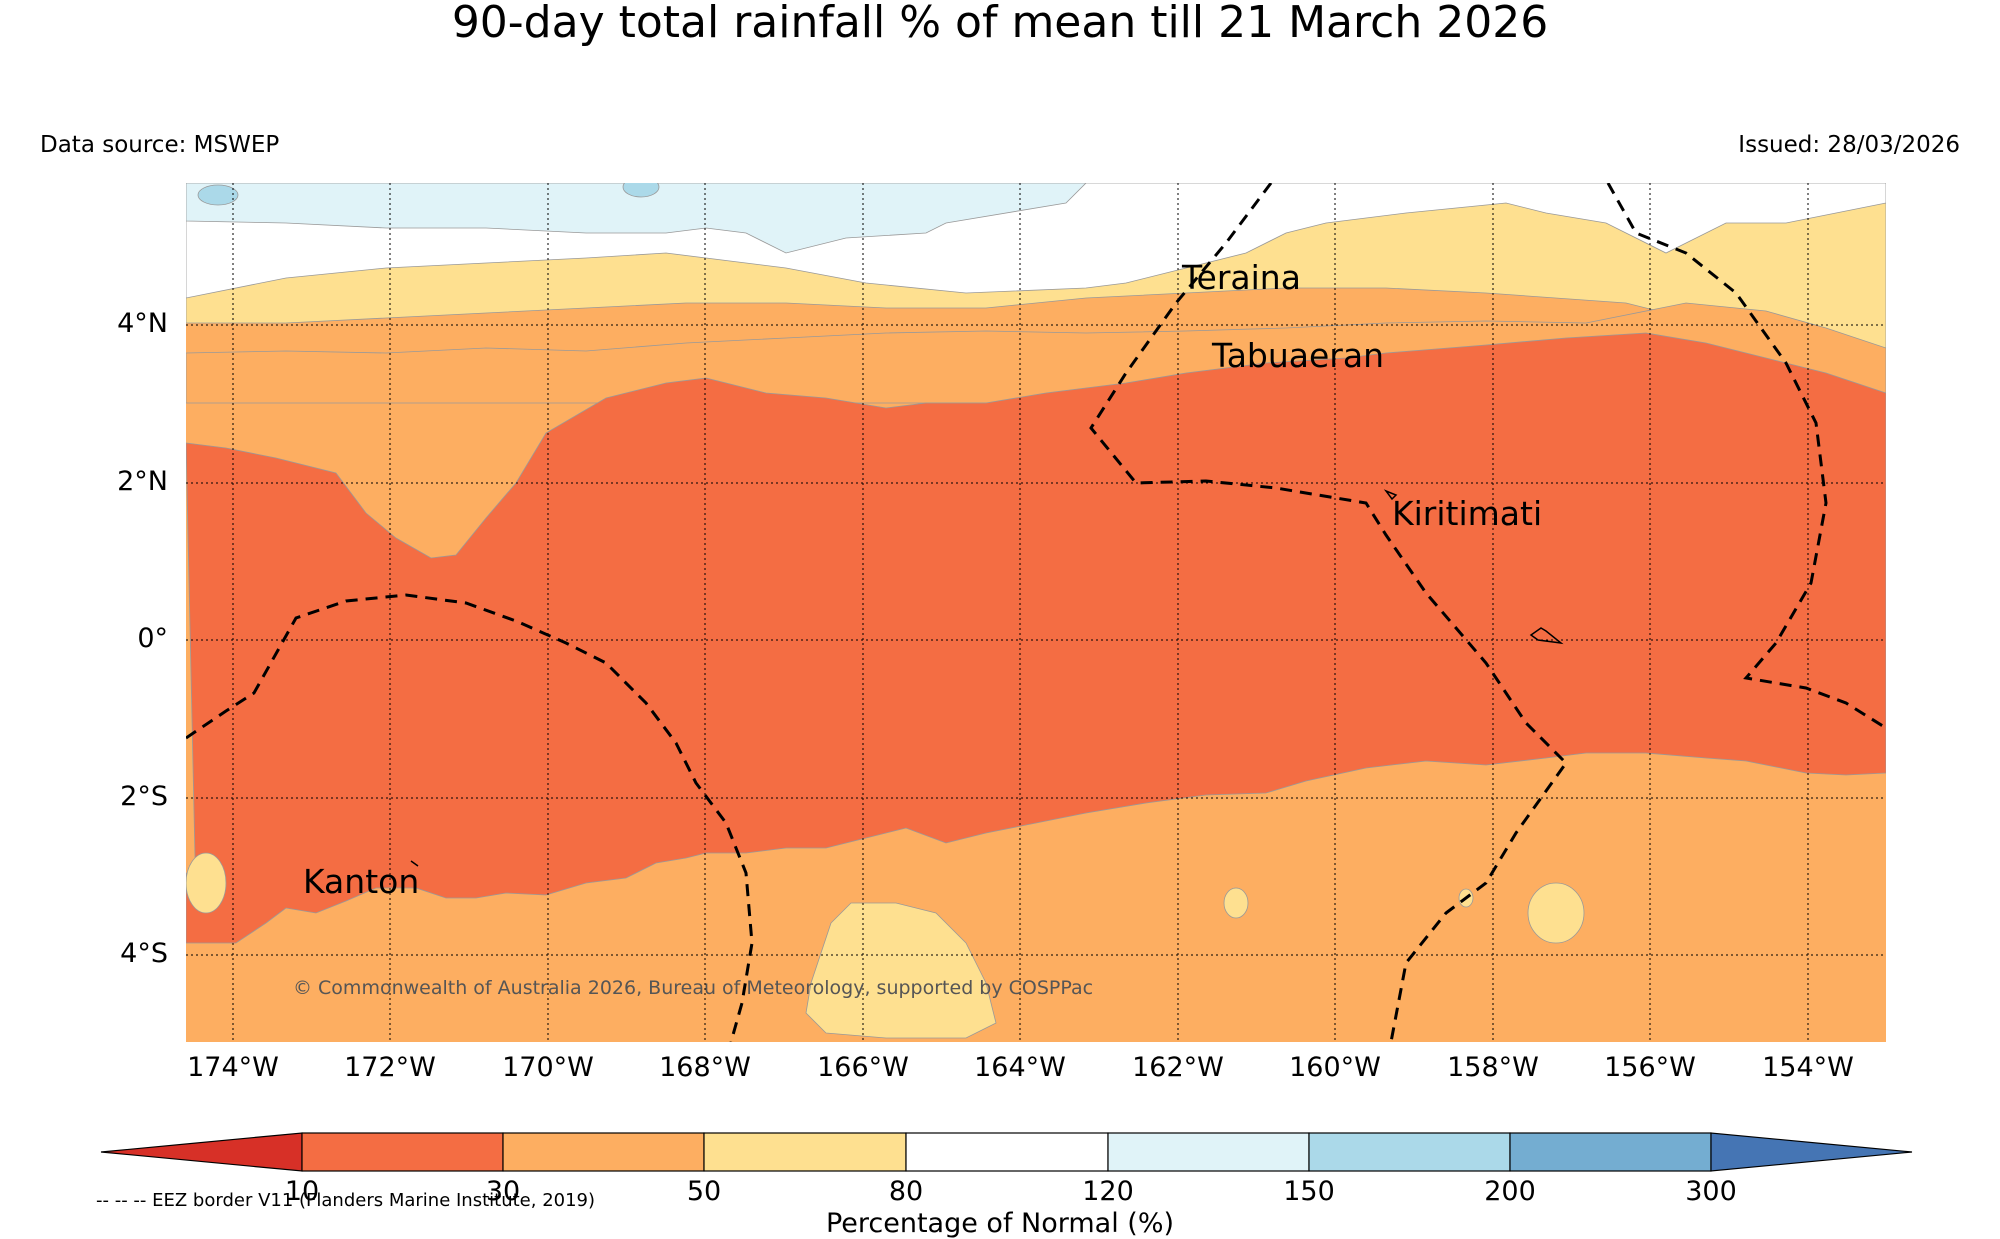 This screenshot has height=1239, width=2000. Describe the element at coordinates (1811, 1152) in the screenshot. I see `colorbar-over-triangle` at that location.